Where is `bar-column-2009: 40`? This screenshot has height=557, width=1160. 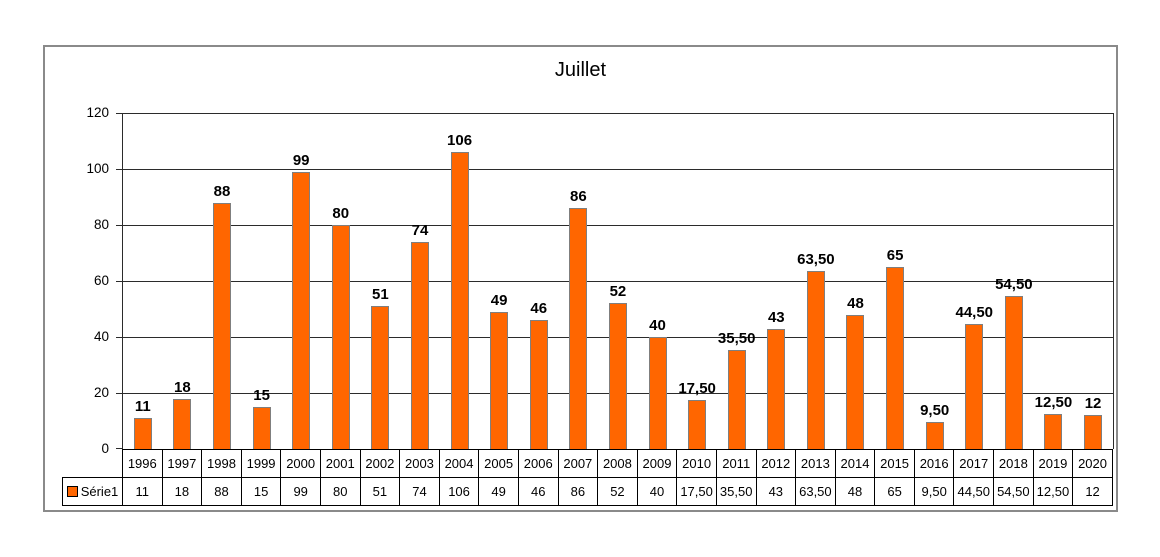 bar-column-2009: 40 is located at coordinates (658, 281).